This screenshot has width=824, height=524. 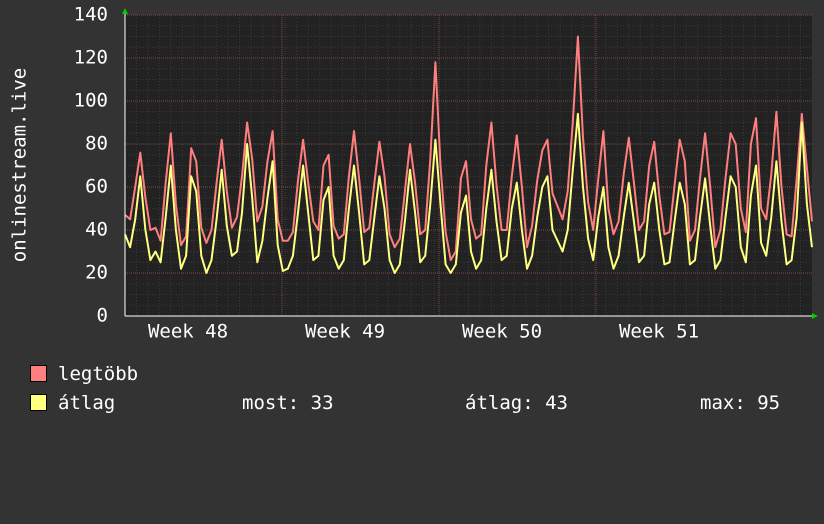 I want to click on y-tick-label: 140, so click(x=91, y=15).